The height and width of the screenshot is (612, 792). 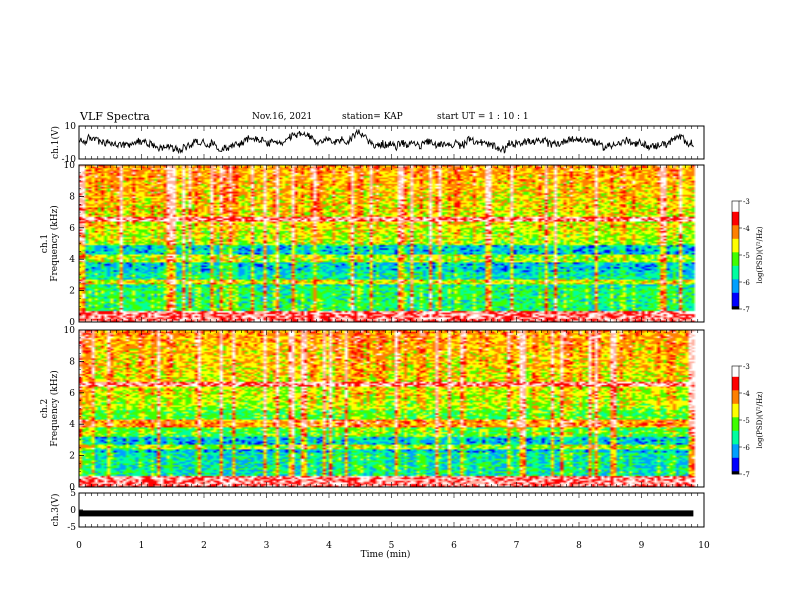 I want to click on ch1-waveform-ylabel: ch.1(V), so click(x=55, y=142).